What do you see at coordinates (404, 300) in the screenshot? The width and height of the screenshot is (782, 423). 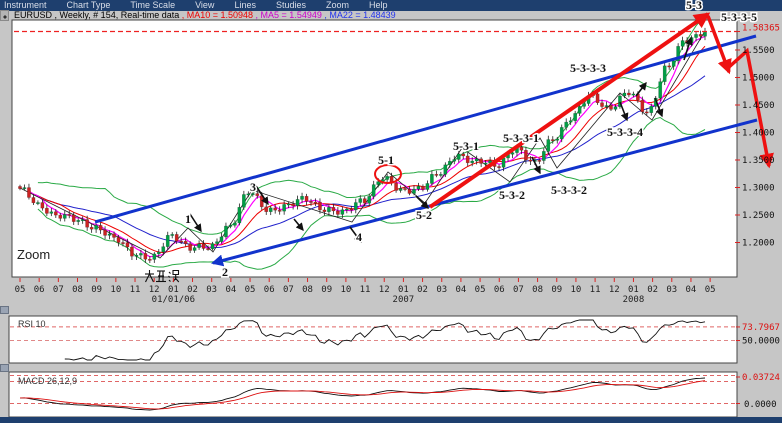 I see `year-axis-label: 2007` at bounding box center [404, 300].